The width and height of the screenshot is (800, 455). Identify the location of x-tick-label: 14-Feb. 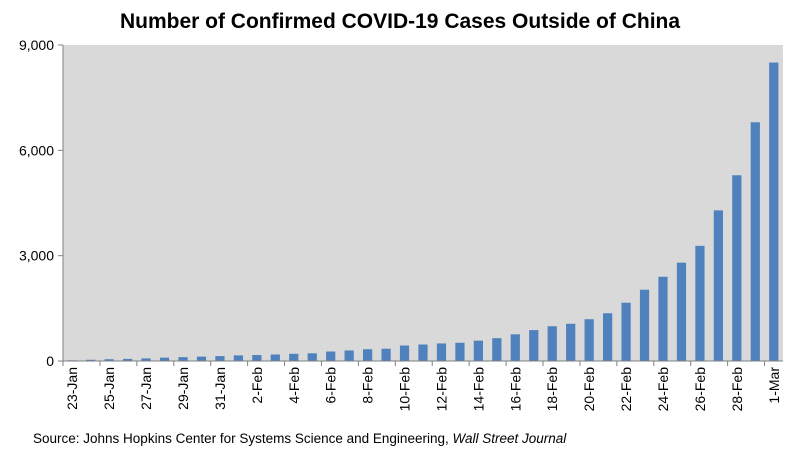
(478, 389).